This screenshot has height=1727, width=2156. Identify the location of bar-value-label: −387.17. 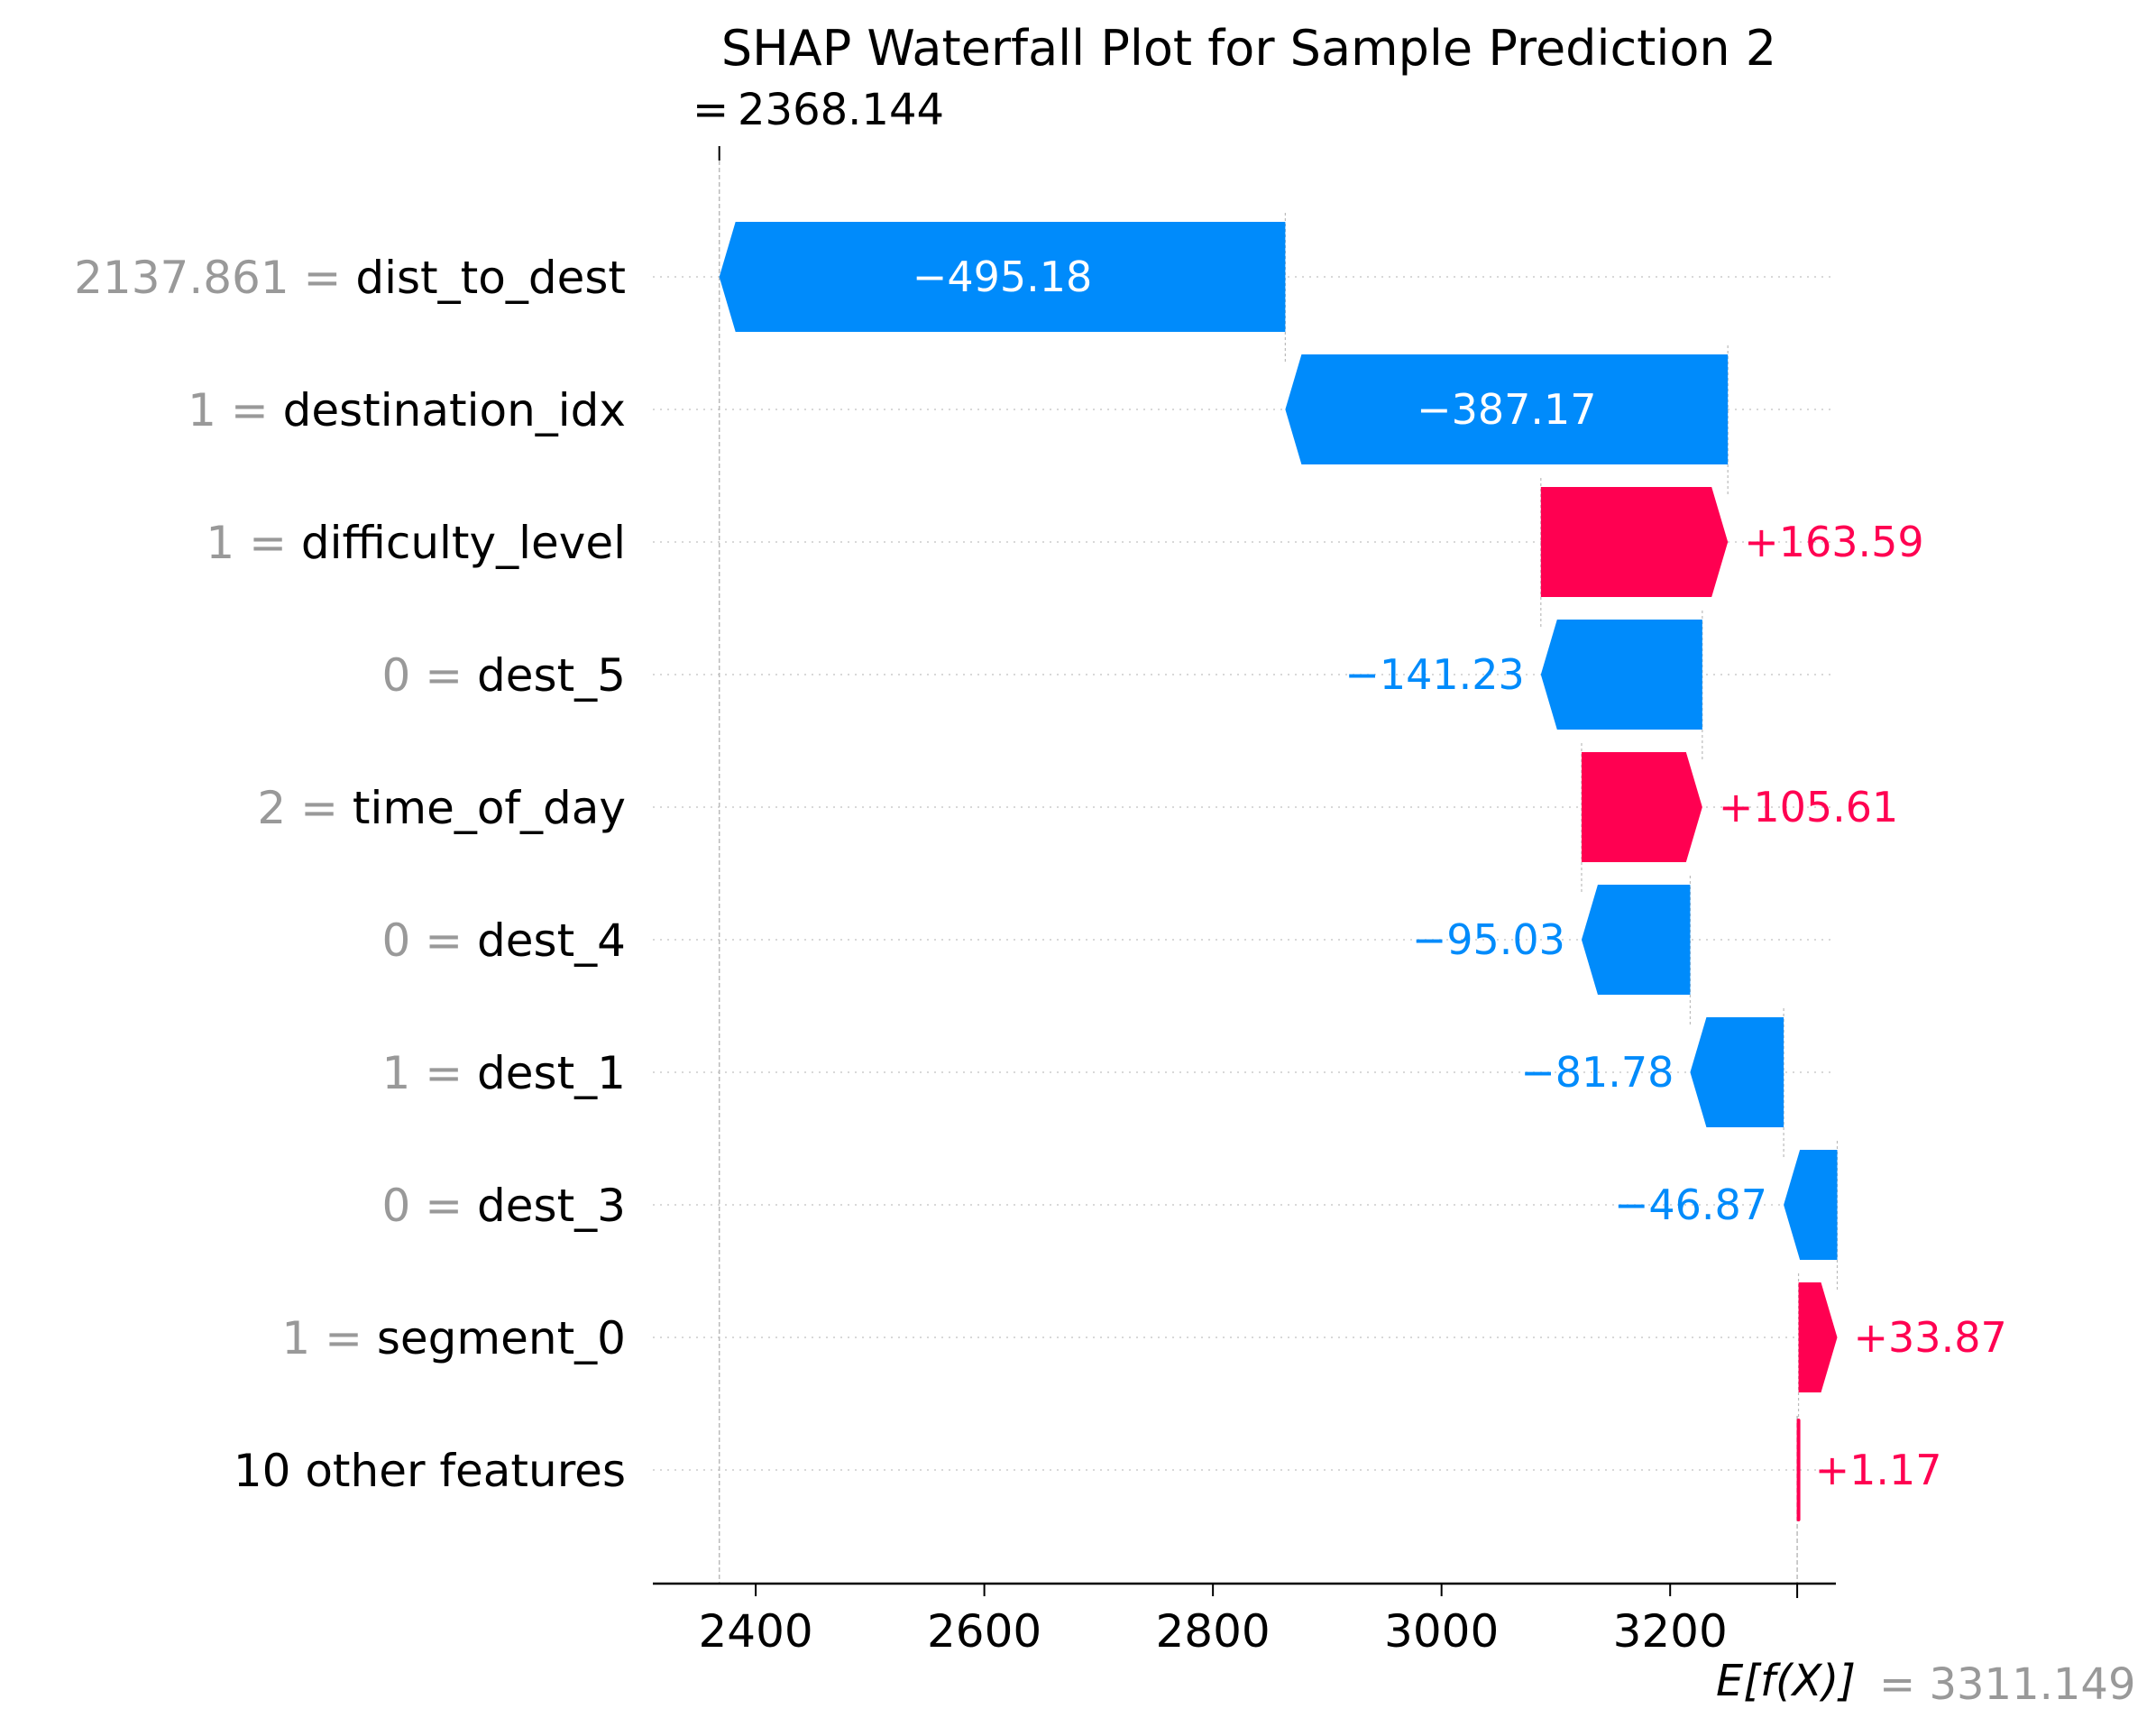
(1507, 409).